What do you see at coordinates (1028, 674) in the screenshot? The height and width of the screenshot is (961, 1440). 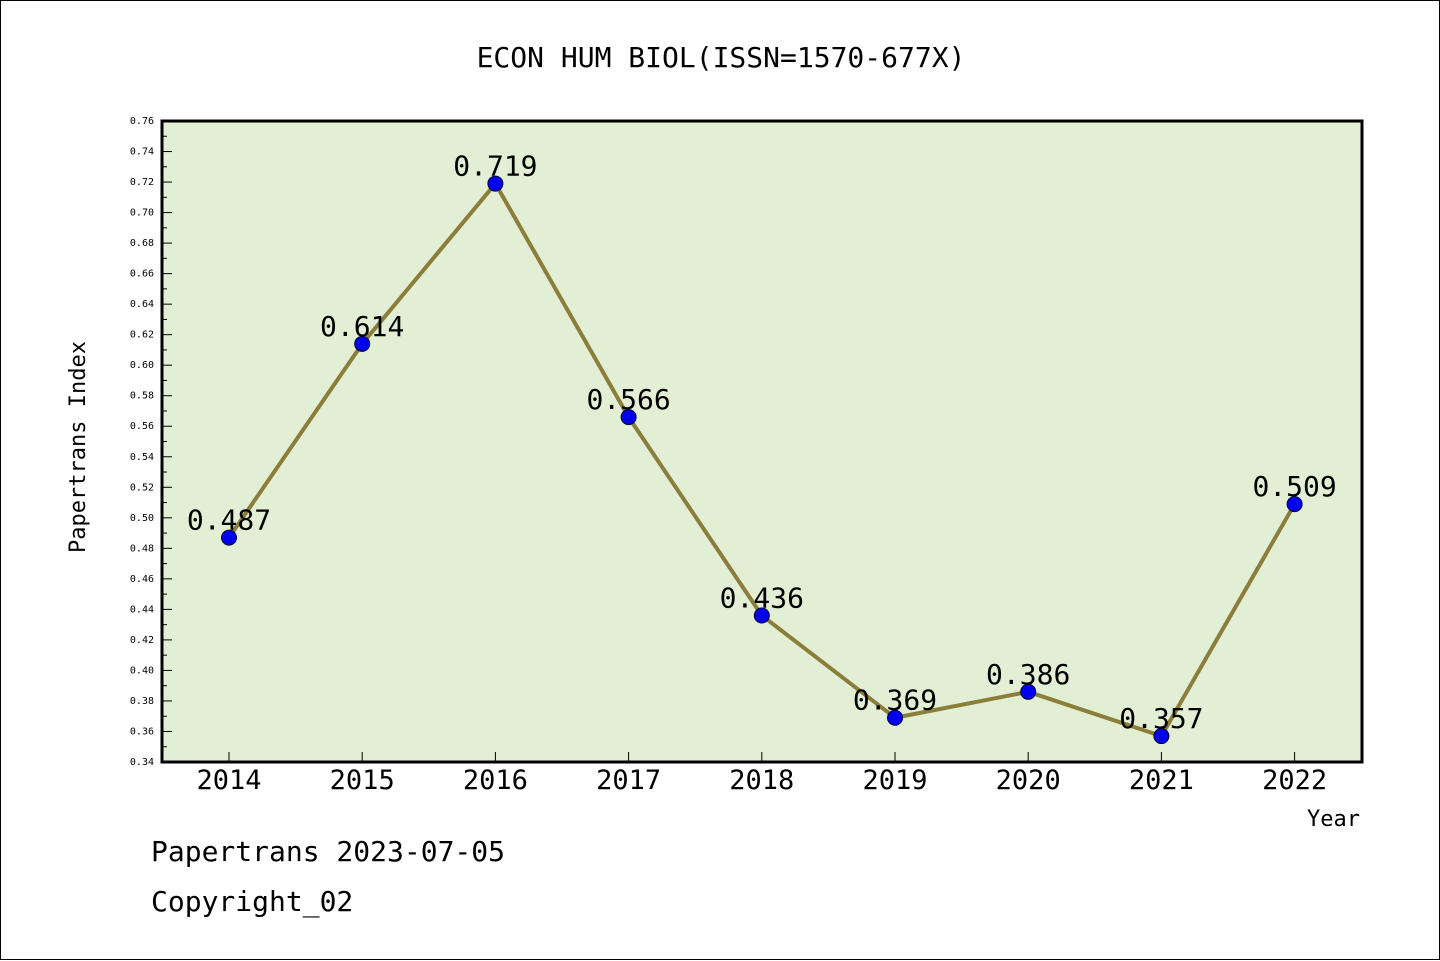 I see `data-label: 0.386` at bounding box center [1028, 674].